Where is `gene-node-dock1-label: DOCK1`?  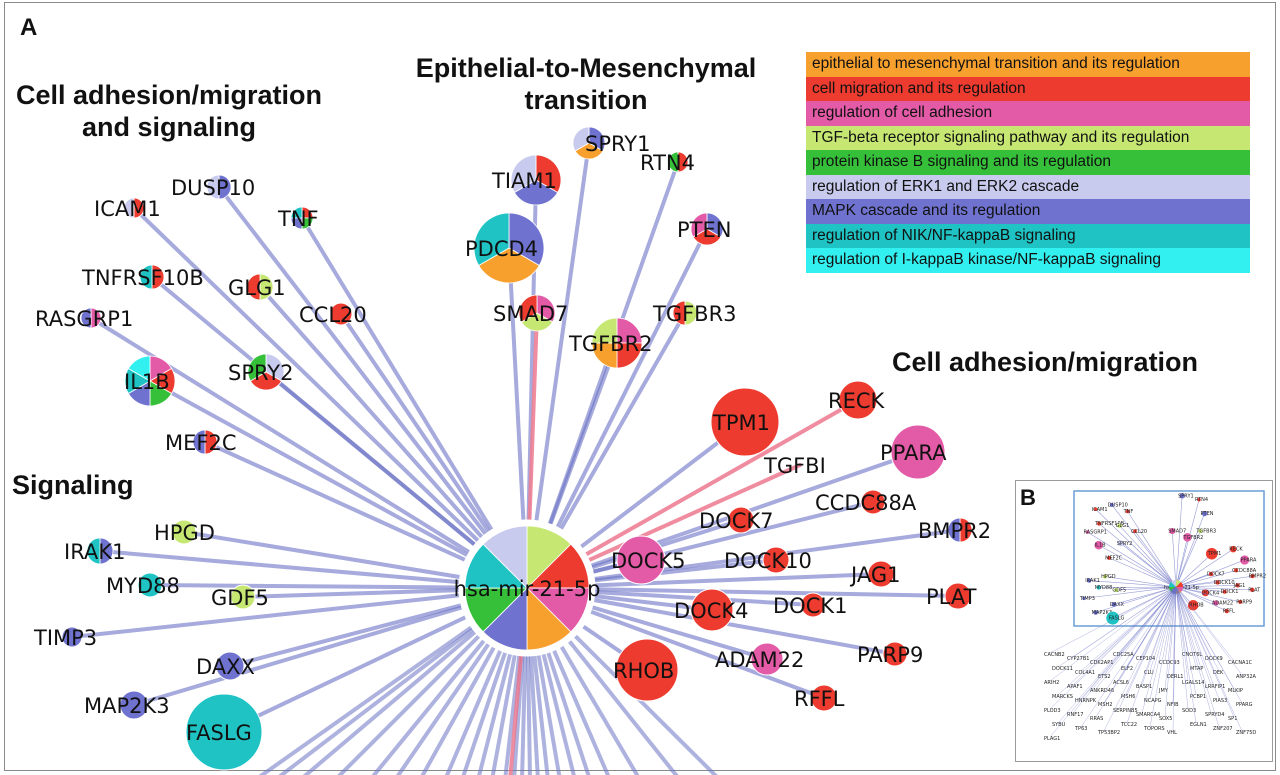 gene-node-dock1-label: DOCK1 is located at coordinates (810, 606).